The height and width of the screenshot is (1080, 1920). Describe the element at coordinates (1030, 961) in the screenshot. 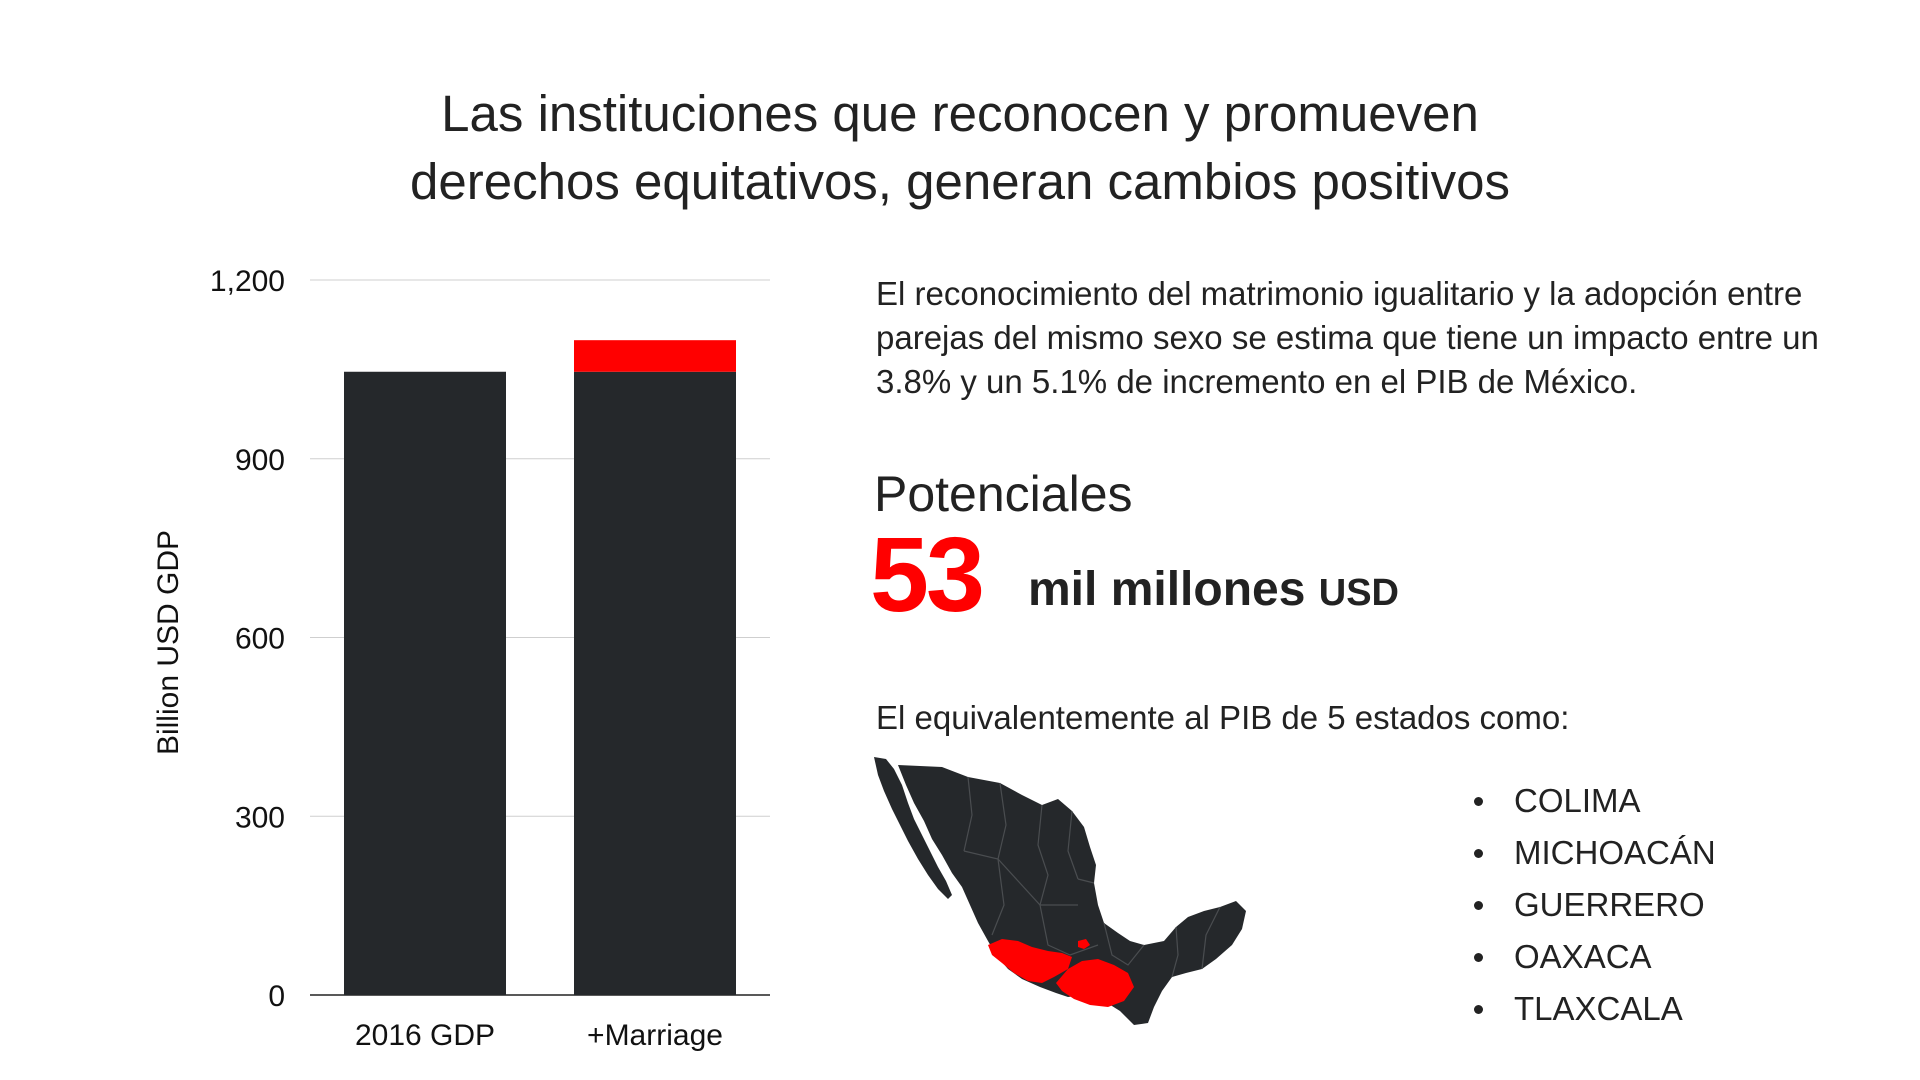

I see `colima-michoacan-guerrero-shape` at that location.